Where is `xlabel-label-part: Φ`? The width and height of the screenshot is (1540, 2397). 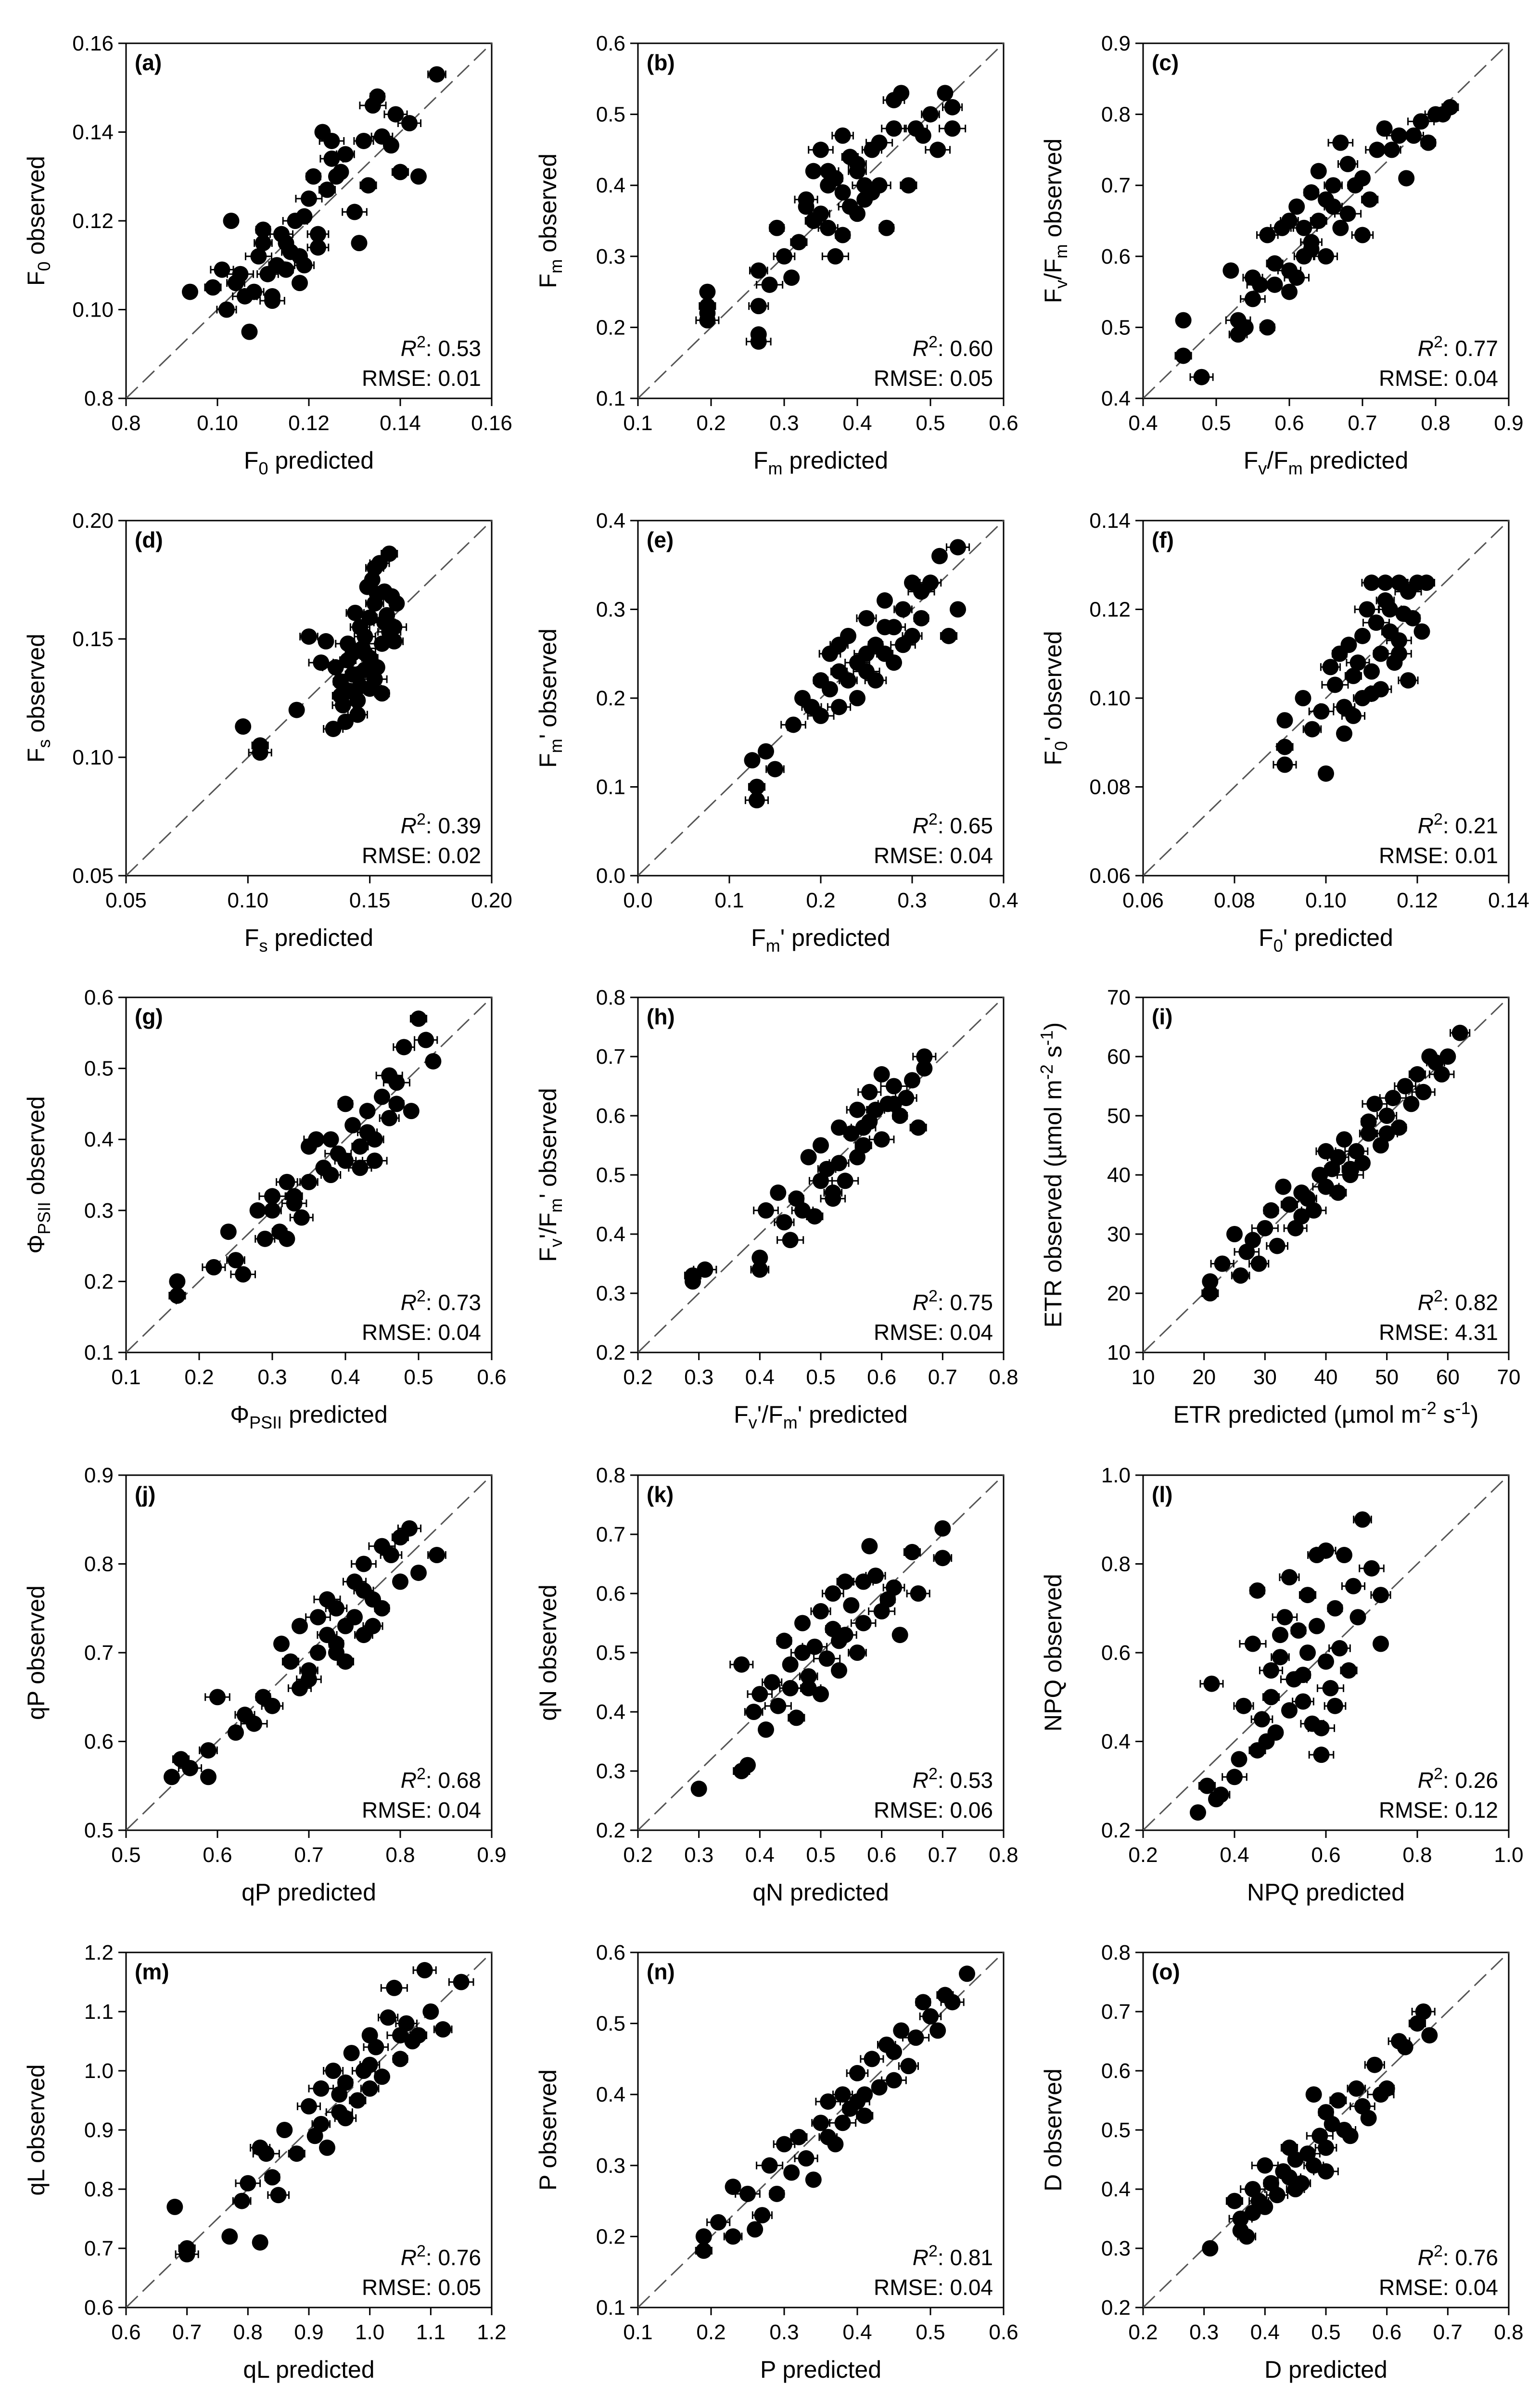
xlabel-label-part: Φ is located at coordinates (240, 1414).